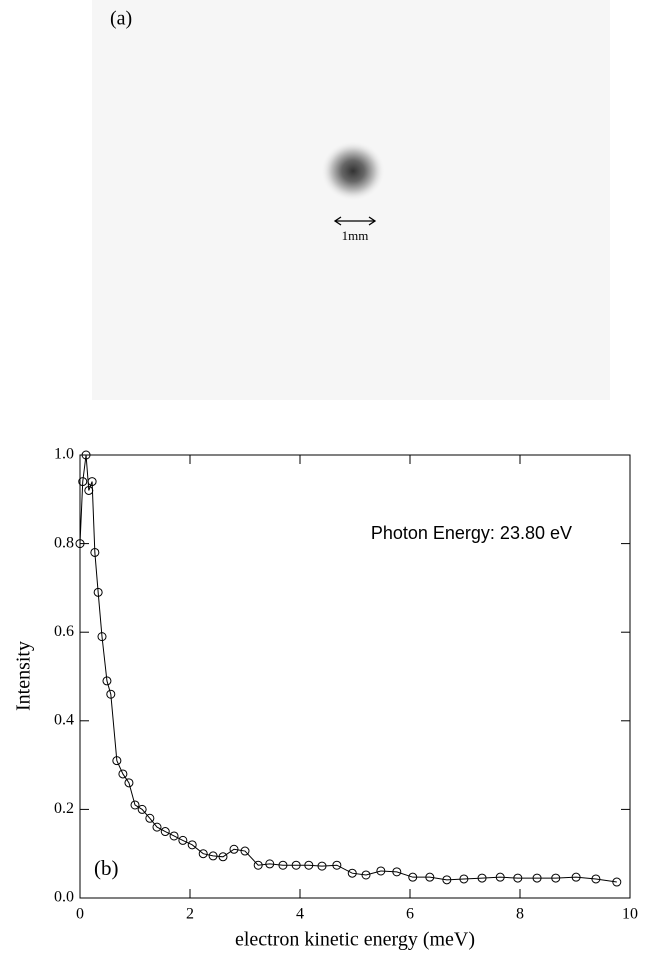  Describe the element at coordinates (64, 808) in the screenshot. I see `y-tick-label: 0.2` at that location.